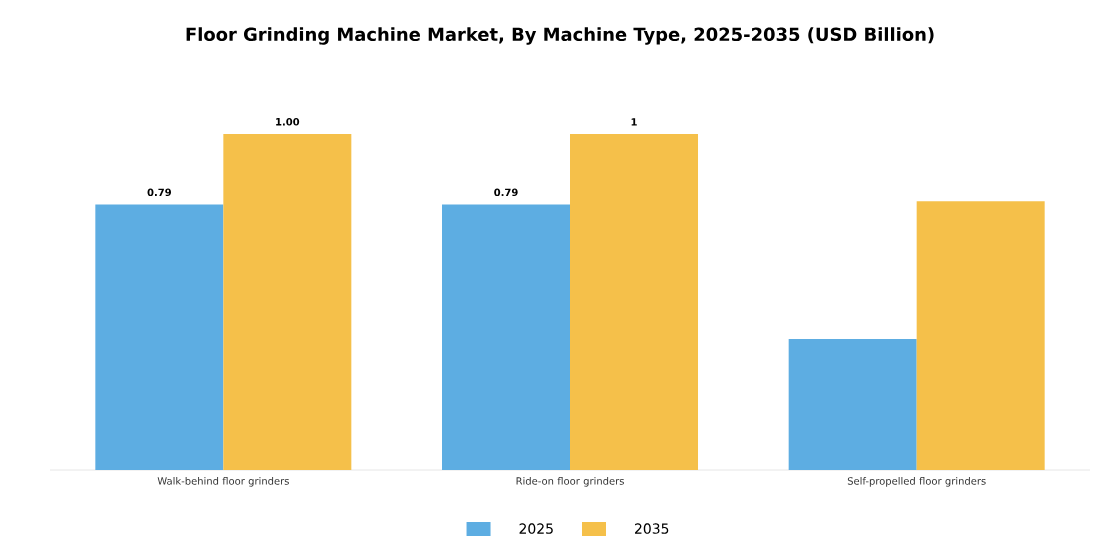 The height and width of the screenshot is (560, 1120). Describe the element at coordinates (560, 36) in the screenshot. I see `chart-title: Floor Grinding Machine Market, By Machine Type, 2025-2035 (USD Billion)` at that location.